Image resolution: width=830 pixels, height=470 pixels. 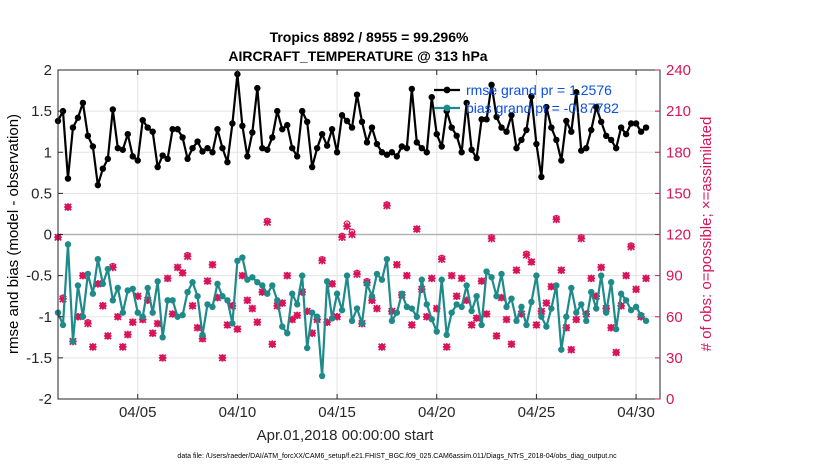 I want to click on y-left-tick-label-4: 0, so click(x=48, y=235).